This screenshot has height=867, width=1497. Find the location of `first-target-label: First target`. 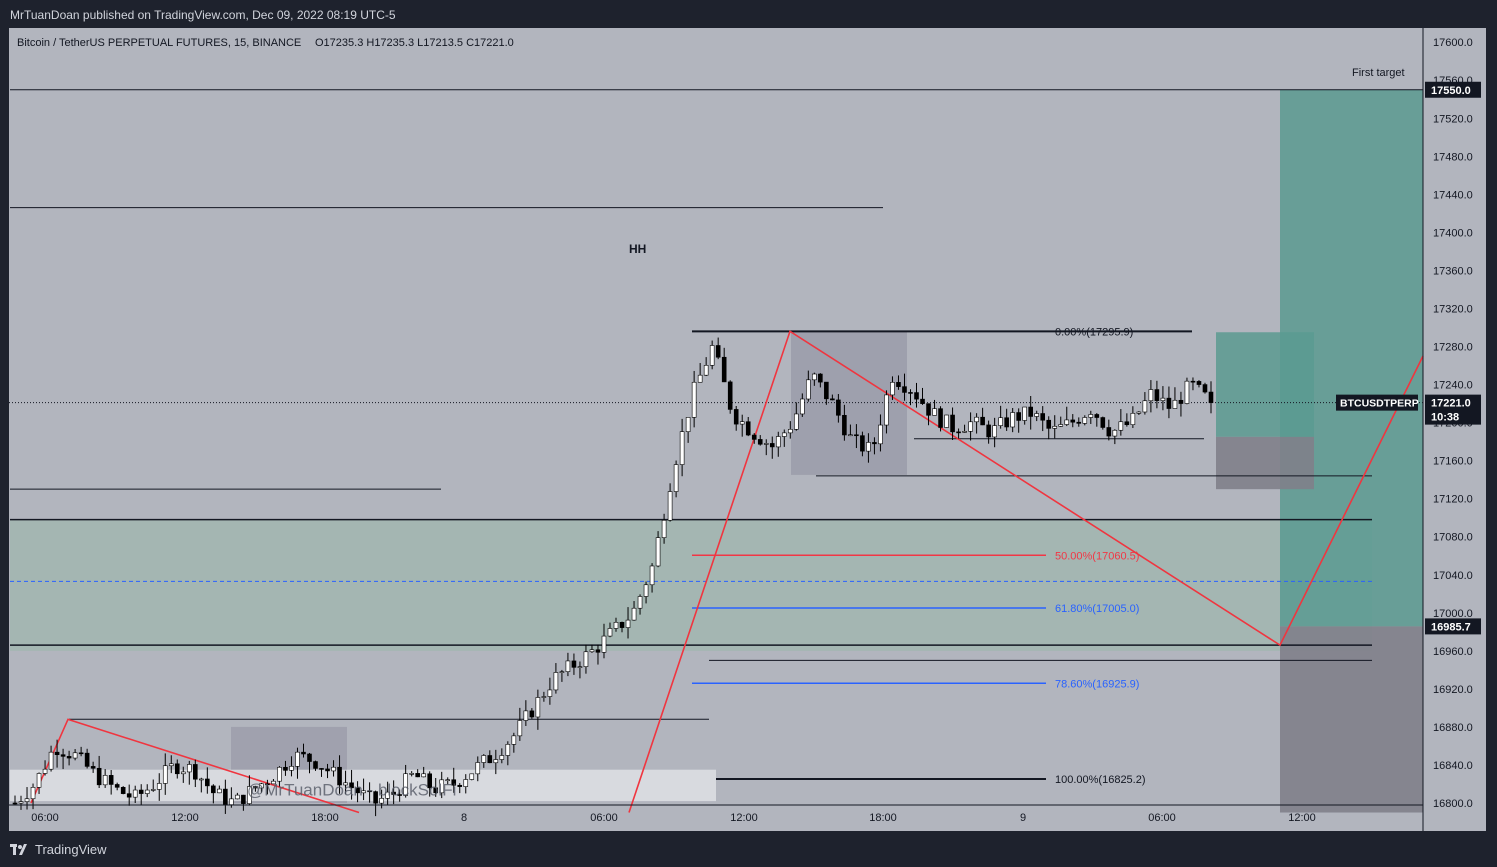

first-target-label: First target is located at coordinates (1378, 73).